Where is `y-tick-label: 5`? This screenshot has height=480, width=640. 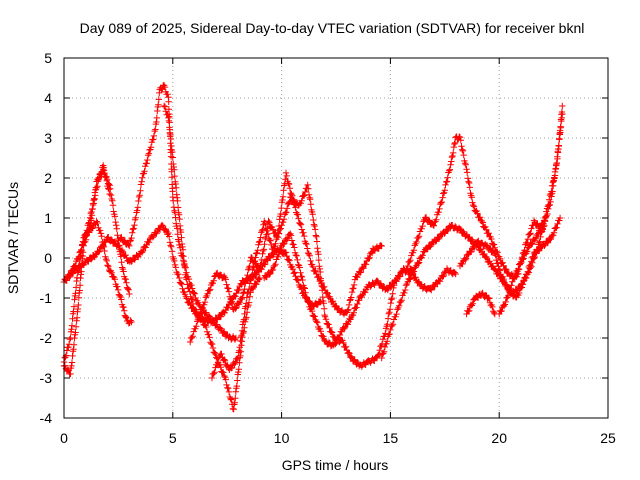
y-tick-label: 5 is located at coordinates (48, 58).